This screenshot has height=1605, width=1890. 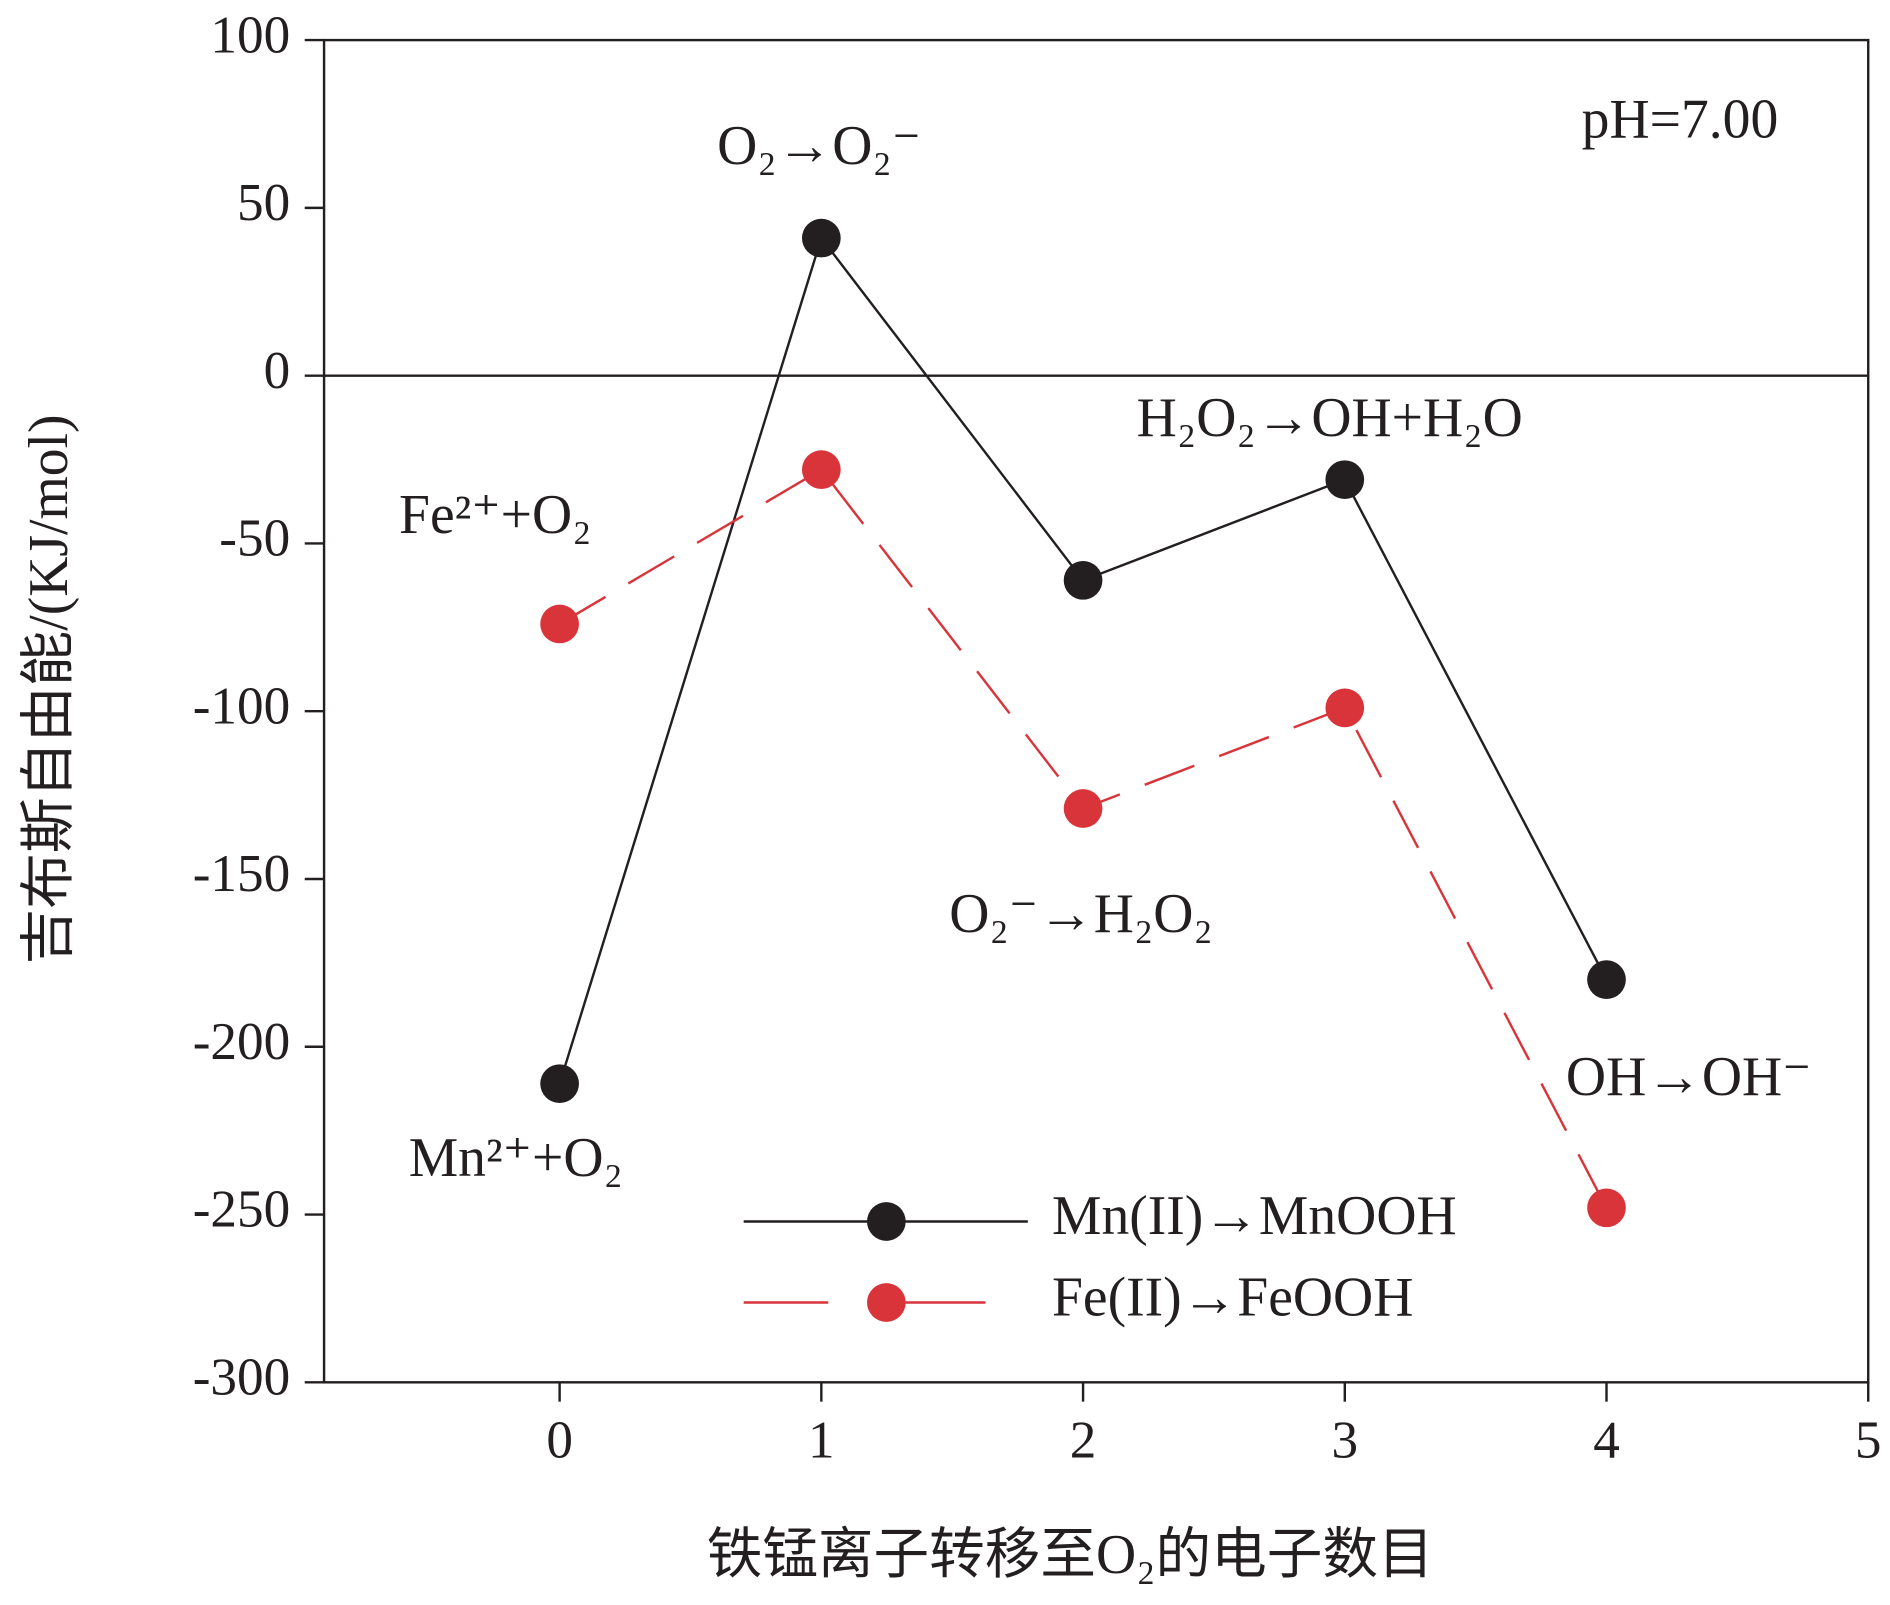 I want to click on annotation: pH=7.00, so click(x=1680, y=120).